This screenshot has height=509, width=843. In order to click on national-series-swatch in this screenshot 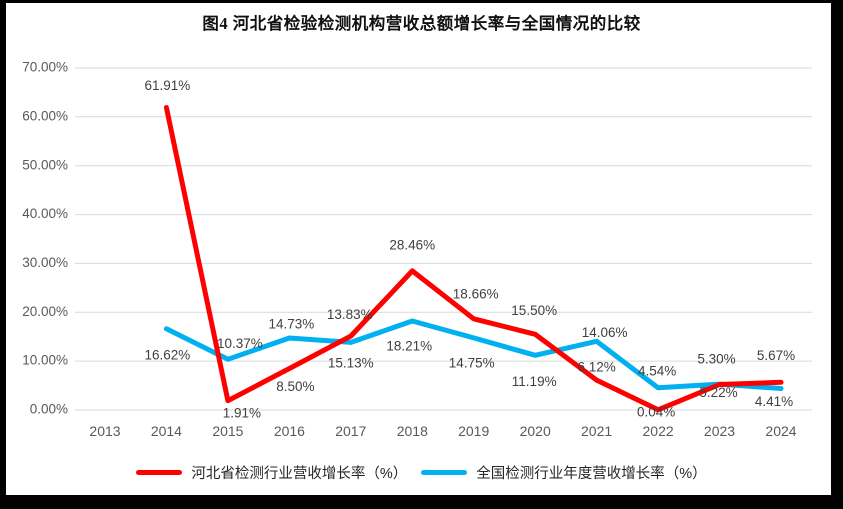, I will do `click(444, 472)`.